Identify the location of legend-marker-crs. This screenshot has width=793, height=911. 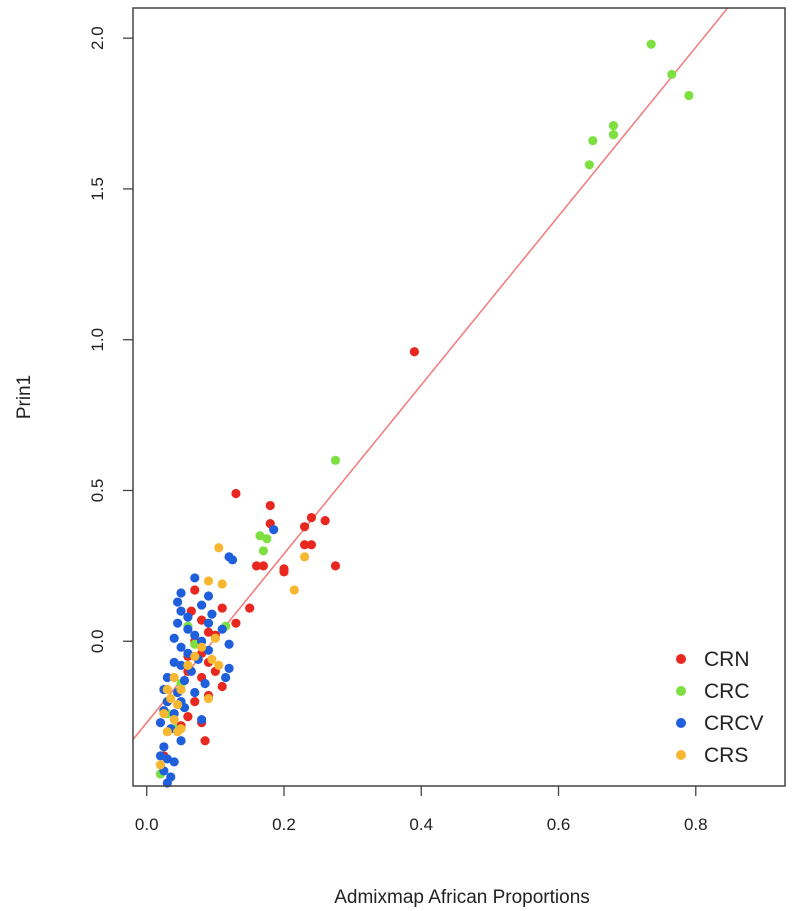
(681, 755).